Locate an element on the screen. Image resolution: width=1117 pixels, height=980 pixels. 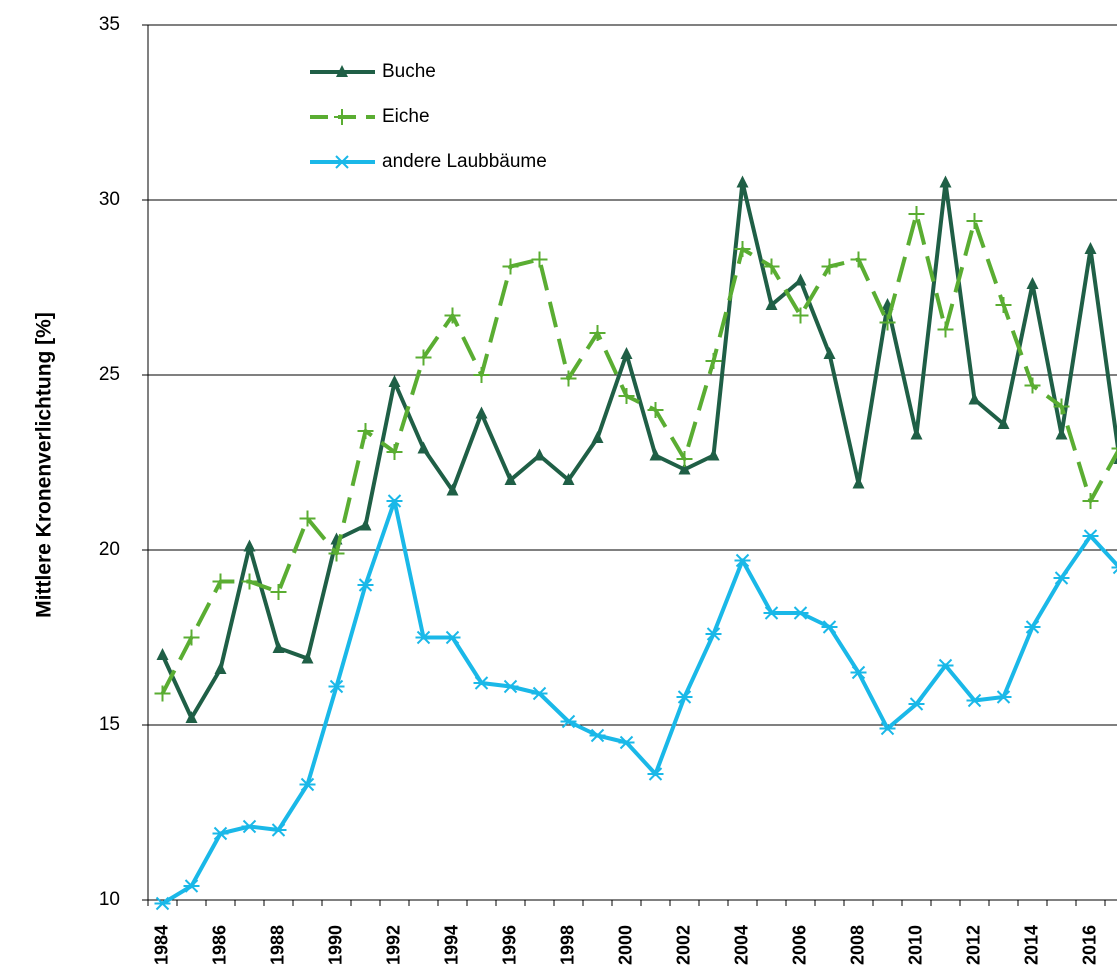
x-tick-label: 2000 is located at coordinates (625, 945).